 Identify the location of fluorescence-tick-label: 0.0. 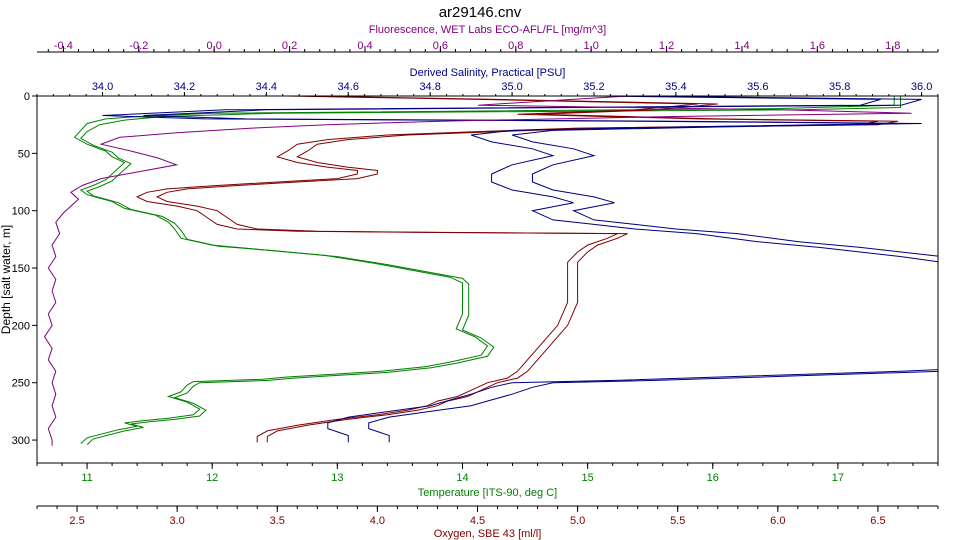
(214, 46).